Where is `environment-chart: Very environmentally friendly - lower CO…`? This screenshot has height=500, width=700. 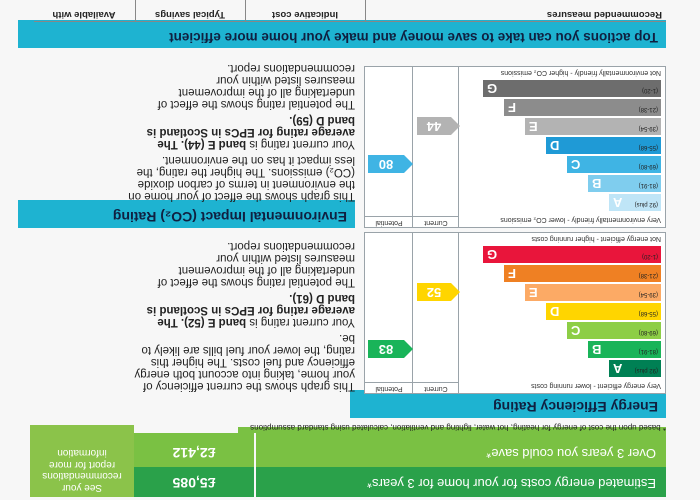 environment-chart: Very environmentally friendly - lower CO… is located at coordinates (515, 147).